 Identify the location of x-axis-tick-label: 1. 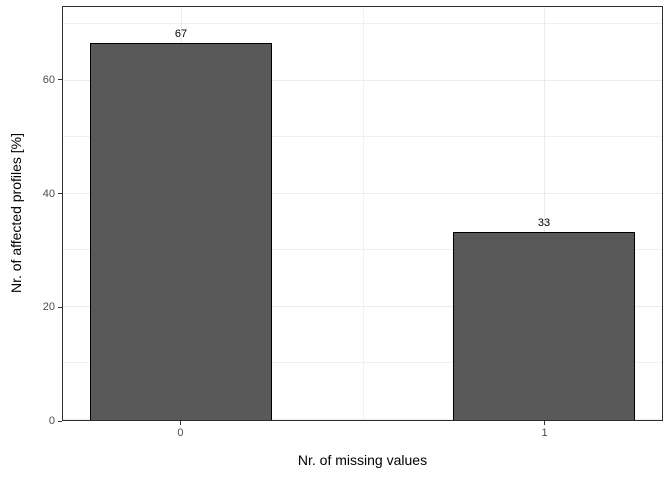
(544, 433).